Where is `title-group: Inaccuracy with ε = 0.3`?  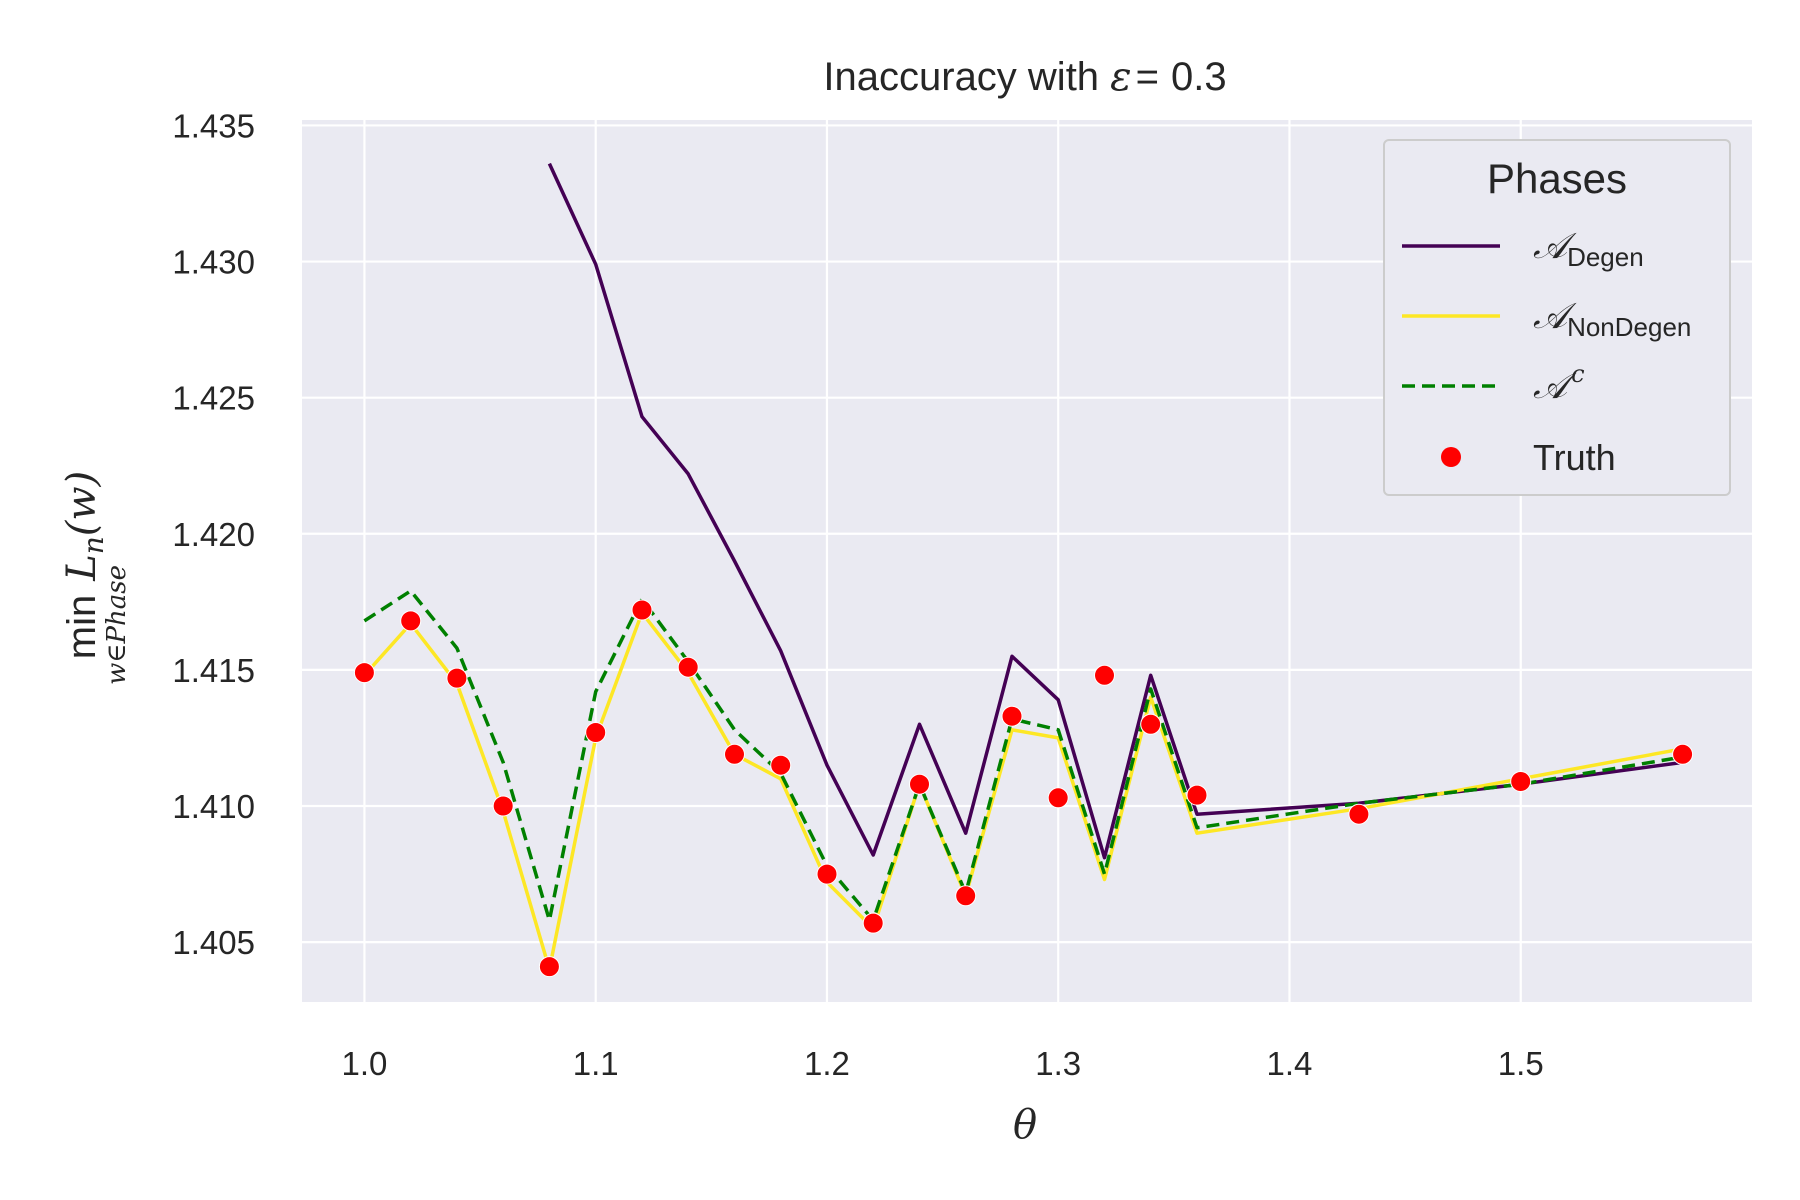
title-group: Inaccuracy with ε = 0.3 is located at coordinates (1024, 77).